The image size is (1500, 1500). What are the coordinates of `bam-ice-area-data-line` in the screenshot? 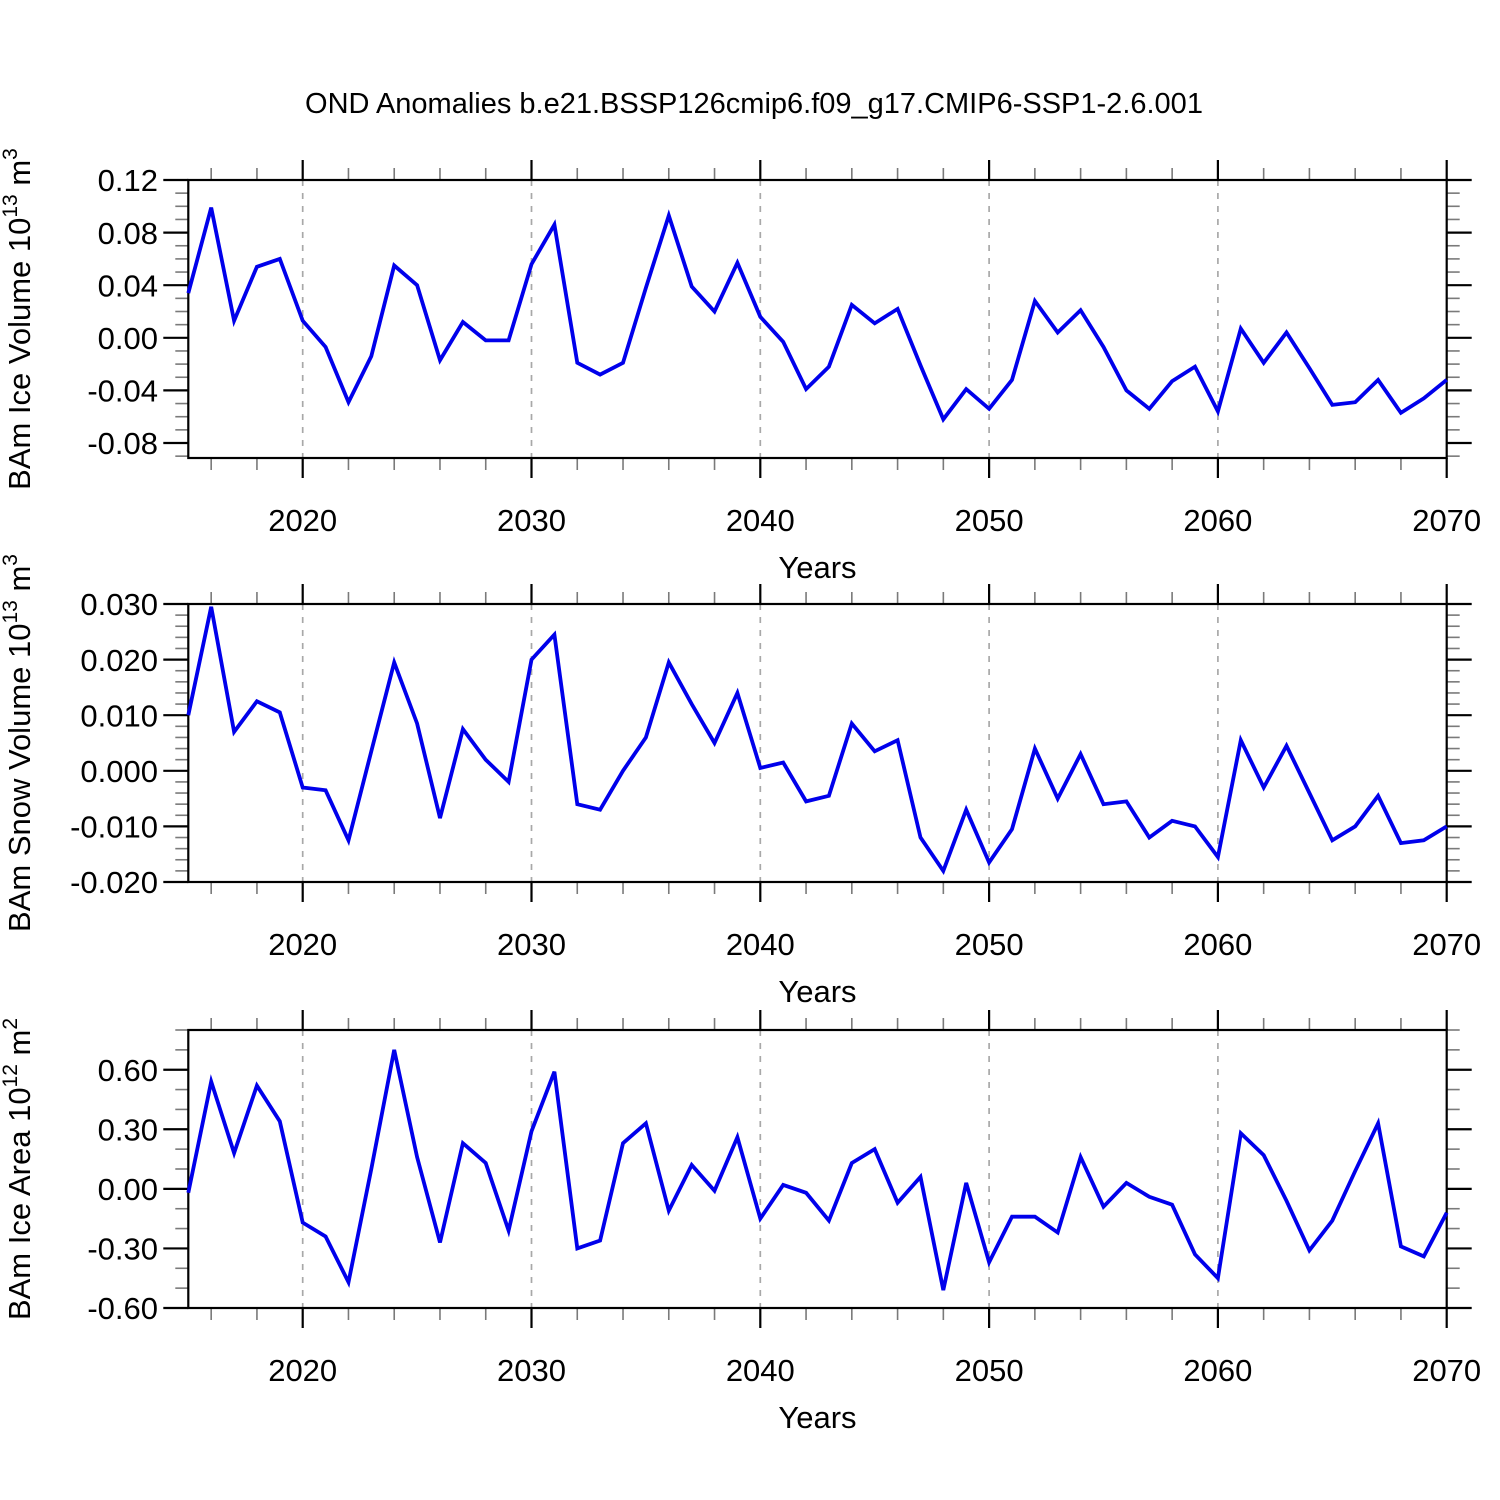 It's located at (817, 1170).